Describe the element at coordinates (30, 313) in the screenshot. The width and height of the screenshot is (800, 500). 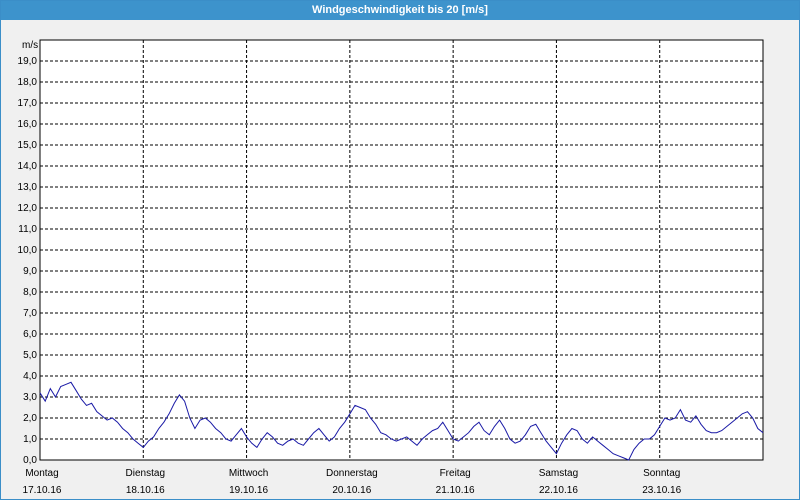
I see `y-tick-label: 7,0` at that location.